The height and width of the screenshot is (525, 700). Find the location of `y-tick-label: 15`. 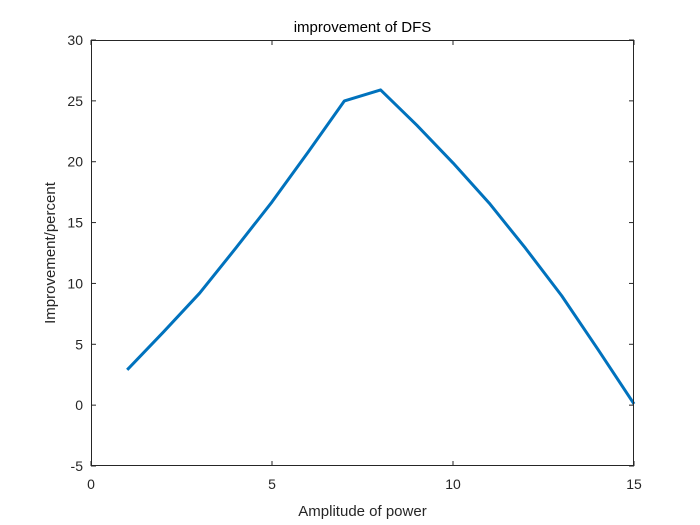

y-tick-label: 15 is located at coordinates (75, 223).